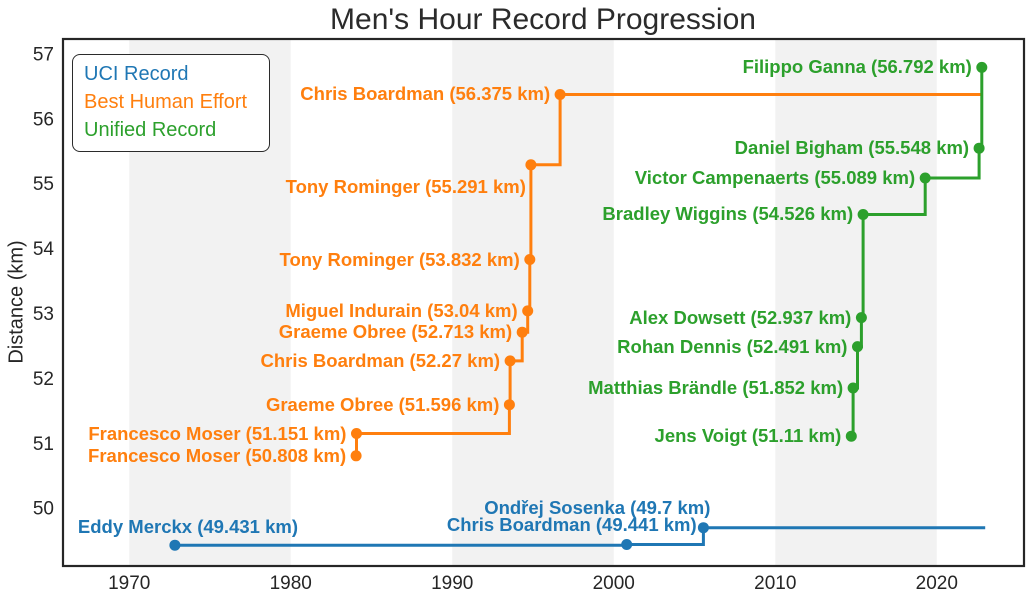 This screenshot has width=1033, height=600. What do you see at coordinates (43, 444) in the screenshot?
I see `y-tick-label: 51` at bounding box center [43, 444].